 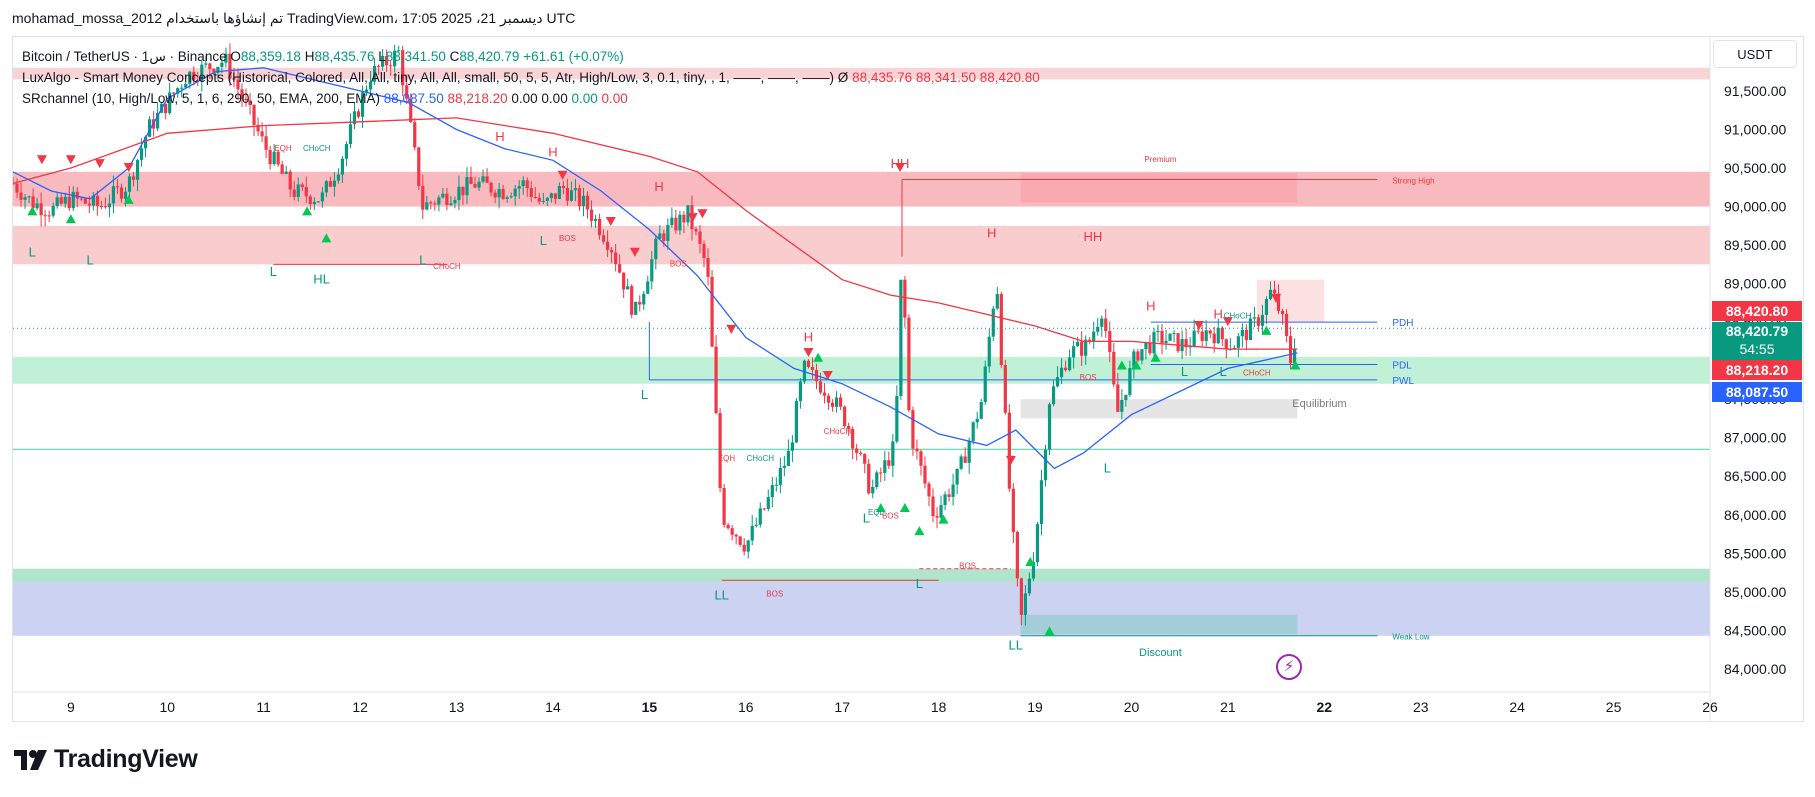 I want to click on legend-close-label: C, so click(x=454, y=56).